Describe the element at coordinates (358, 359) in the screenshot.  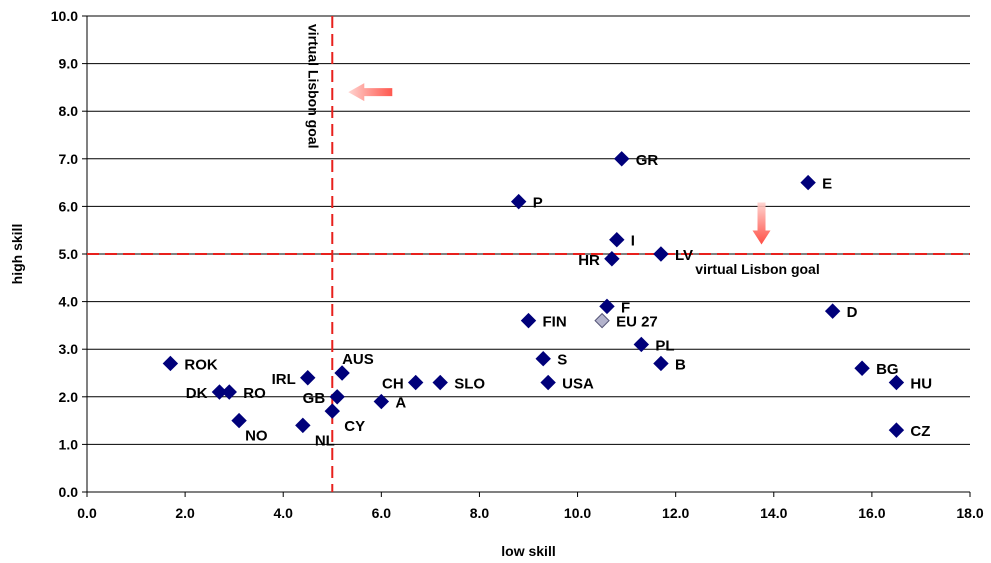
I see `point-label: AUS` at that location.